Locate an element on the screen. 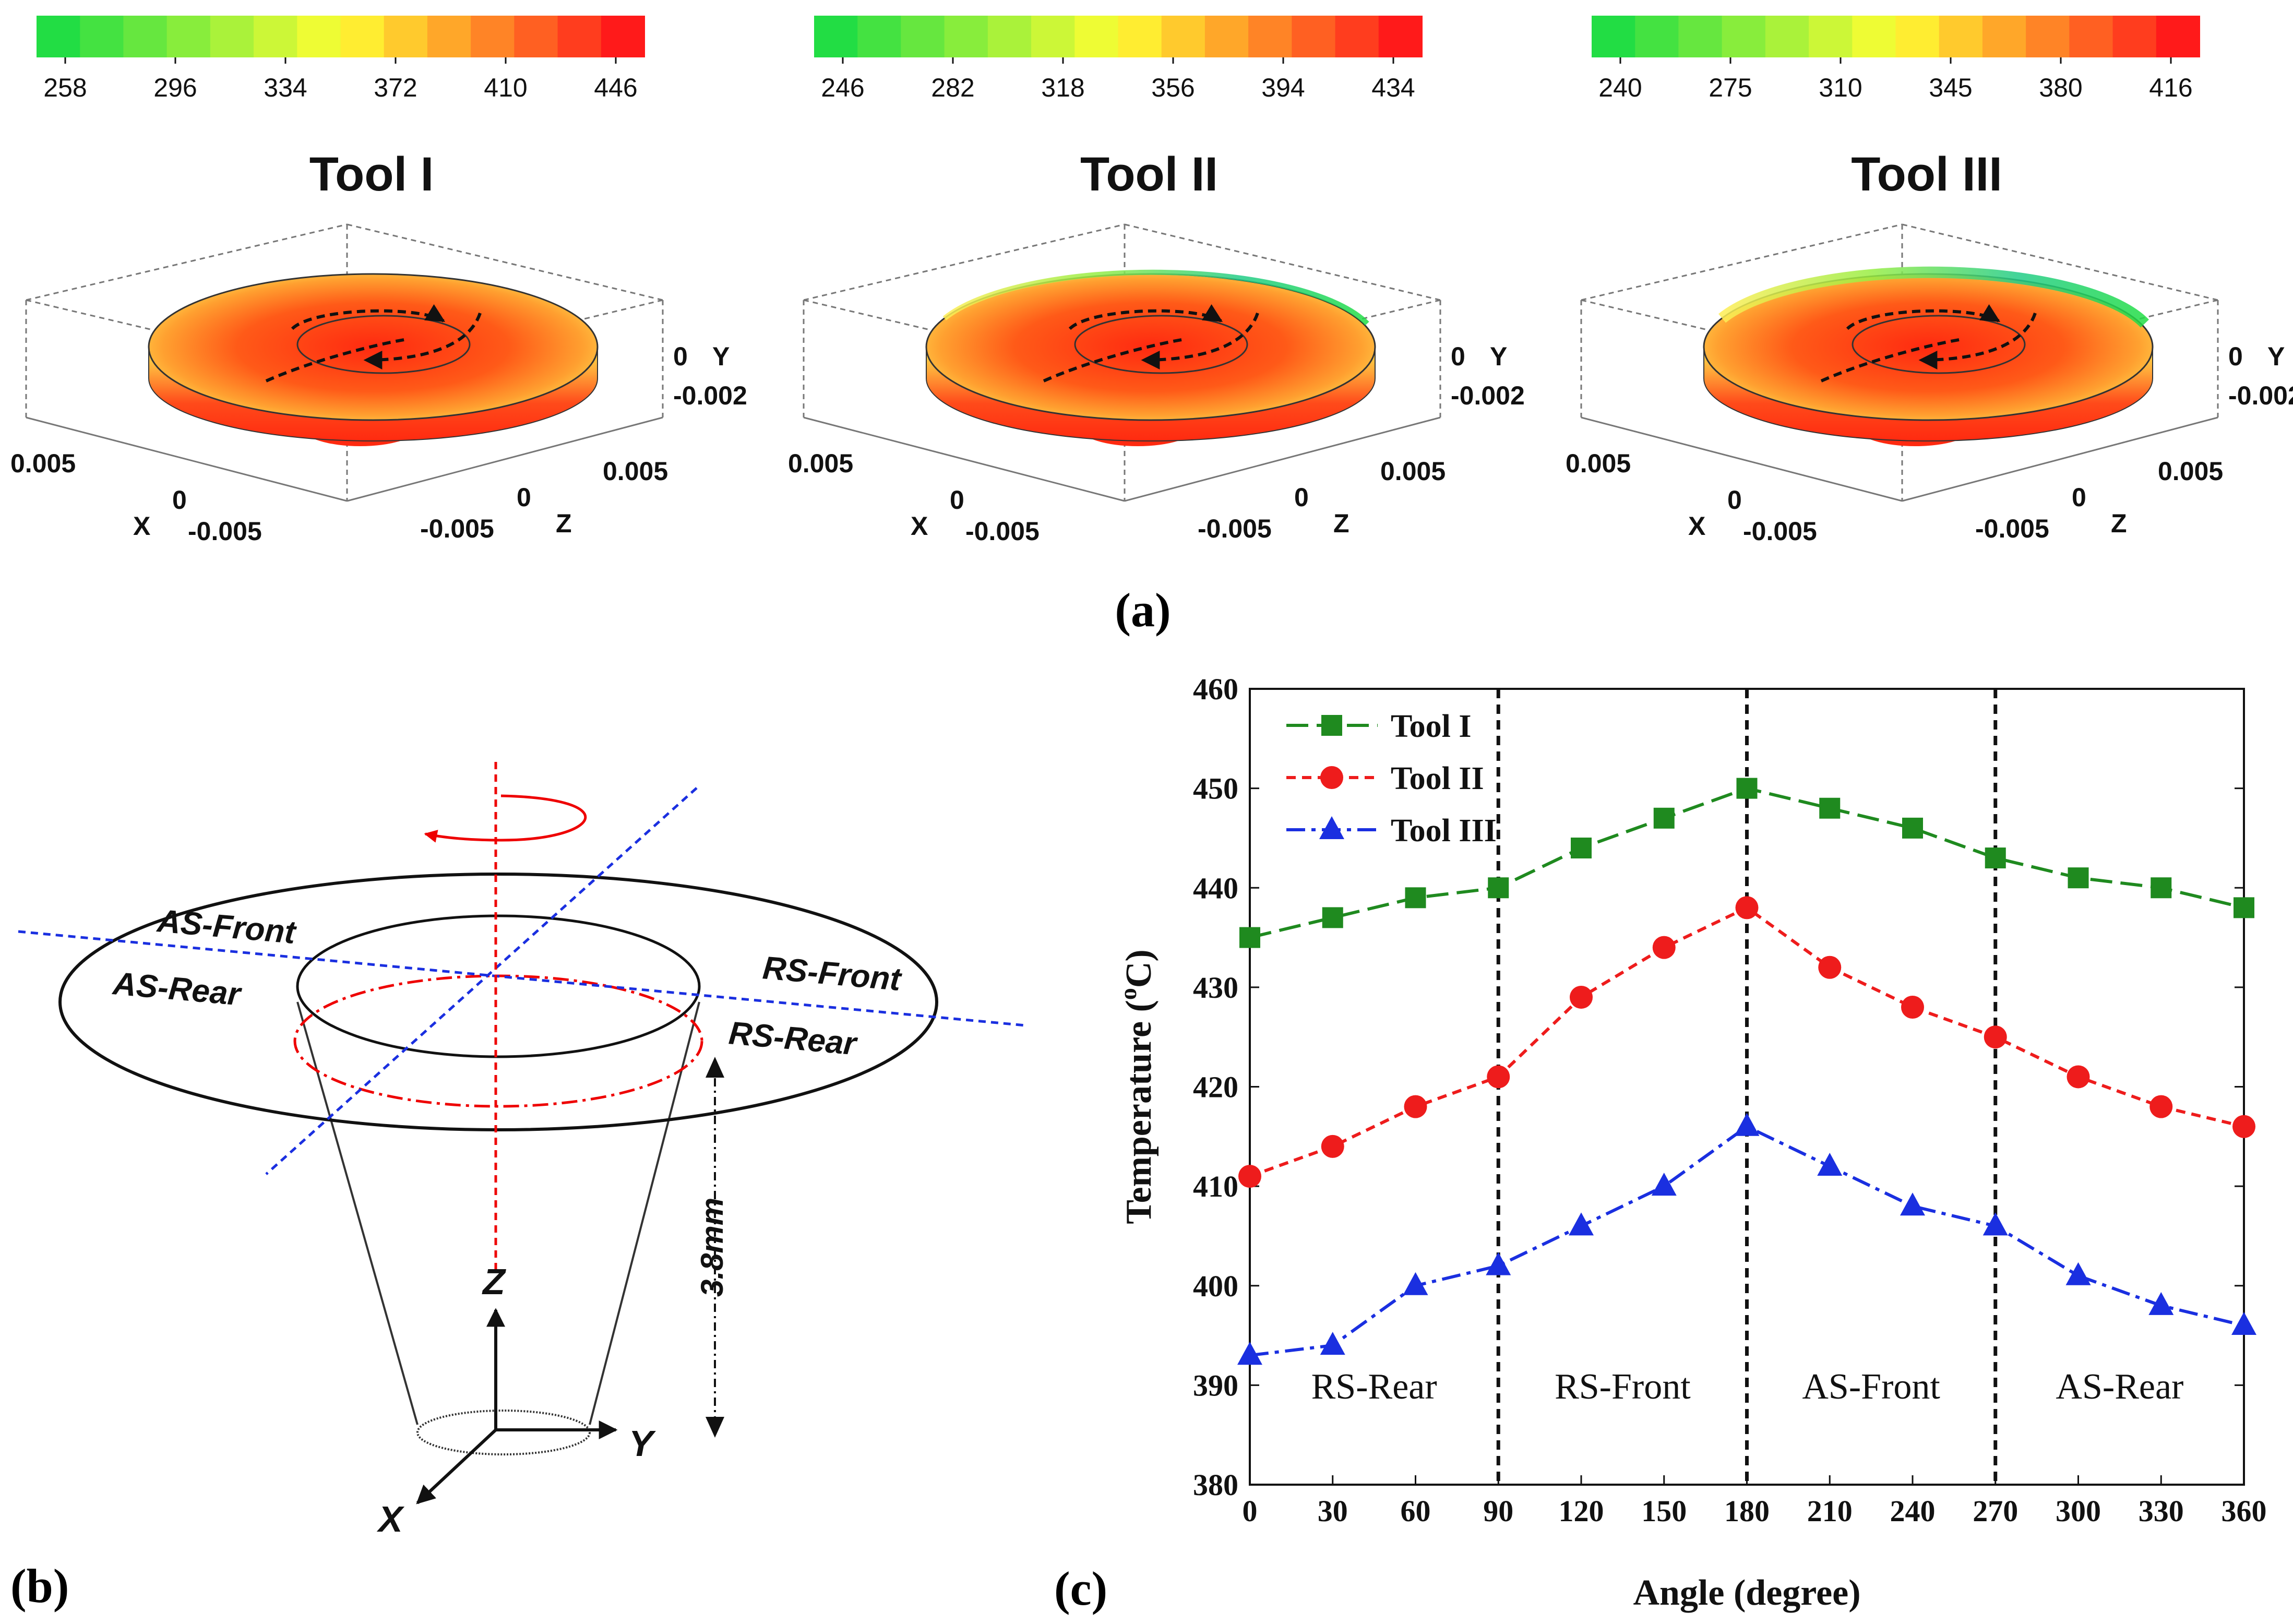 The image size is (2293, 1624). x-tick-label: 180 is located at coordinates (1747, 1511).